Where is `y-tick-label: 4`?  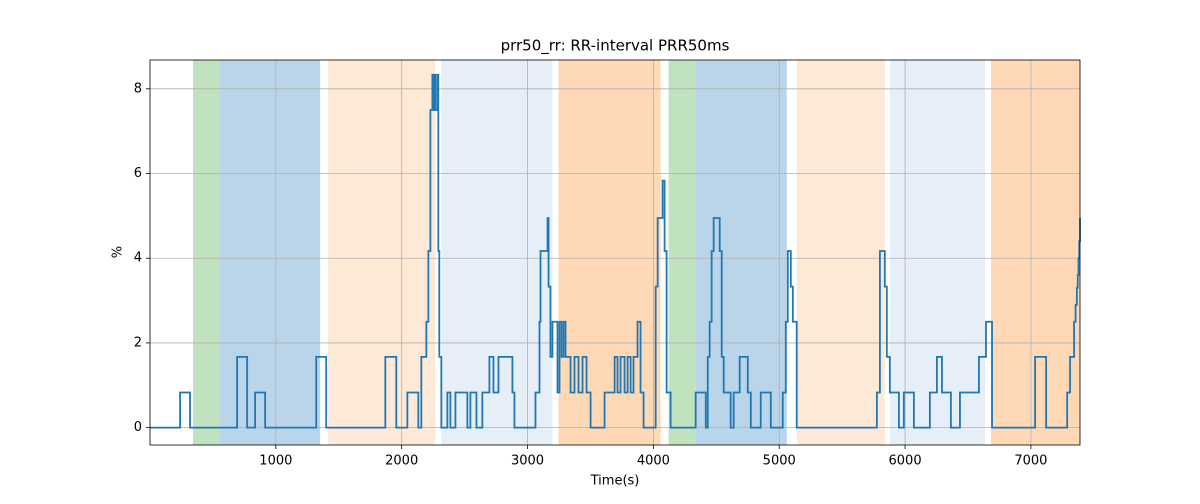 y-tick-label: 4 is located at coordinates (138, 258).